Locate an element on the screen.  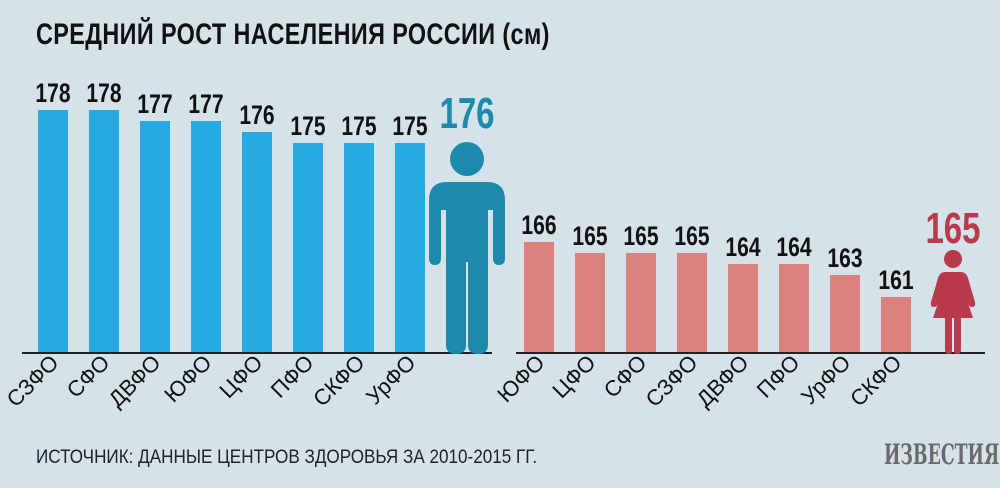
value-label: 176 is located at coordinates (256, 116).